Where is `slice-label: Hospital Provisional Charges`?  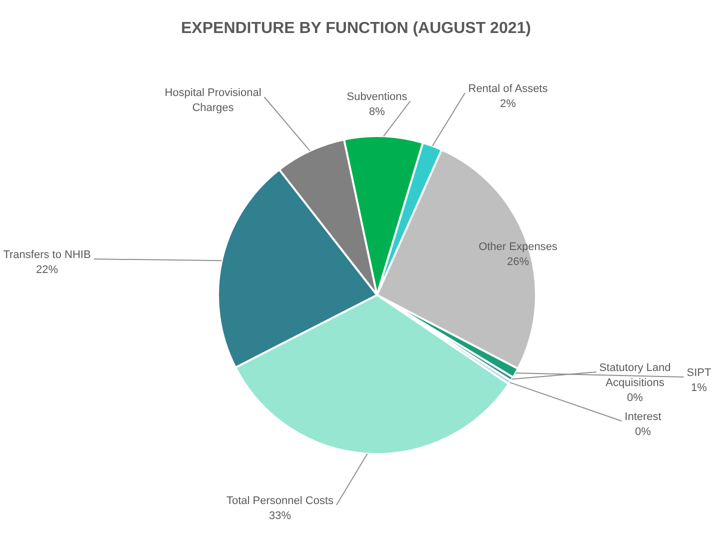 slice-label: Hospital Provisional Charges is located at coordinates (213, 100).